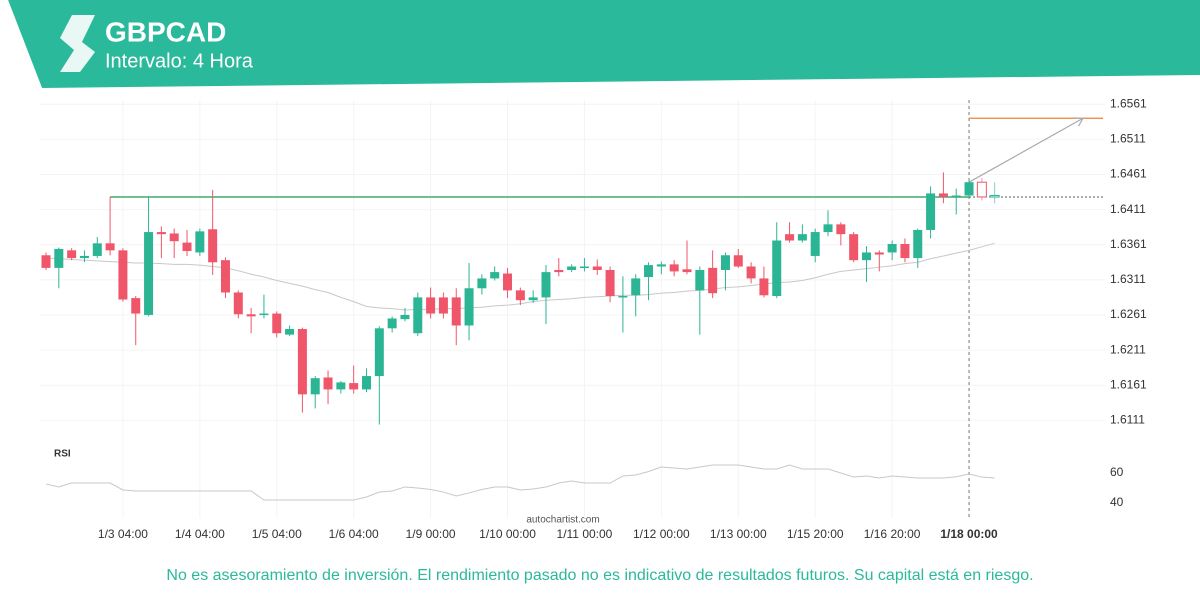  What do you see at coordinates (1117, 502) in the screenshot?
I see `rsi-tick-label: 40` at bounding box center [1117, 502].